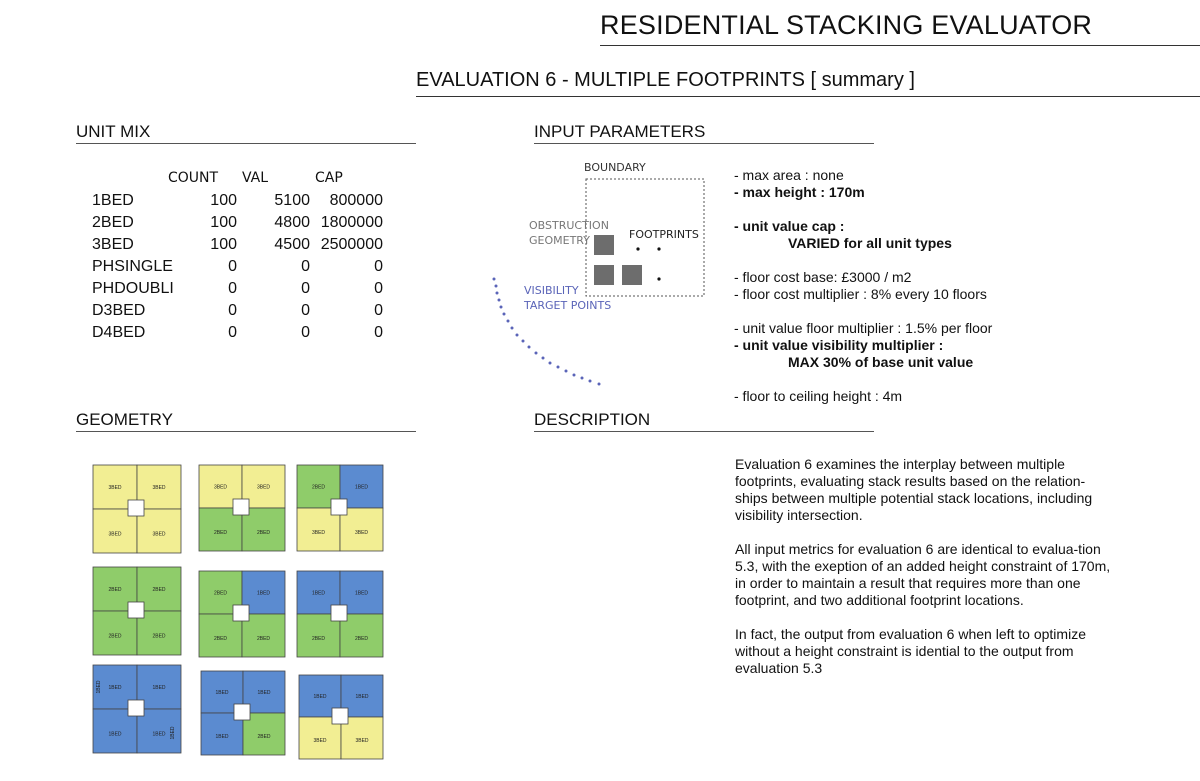 The width and height of the screenshot is (1200, 781). Describe the element at coordinates (113, 131) in the screenshot. I see `unit-mix-heading: UNIT MIX` at that location.